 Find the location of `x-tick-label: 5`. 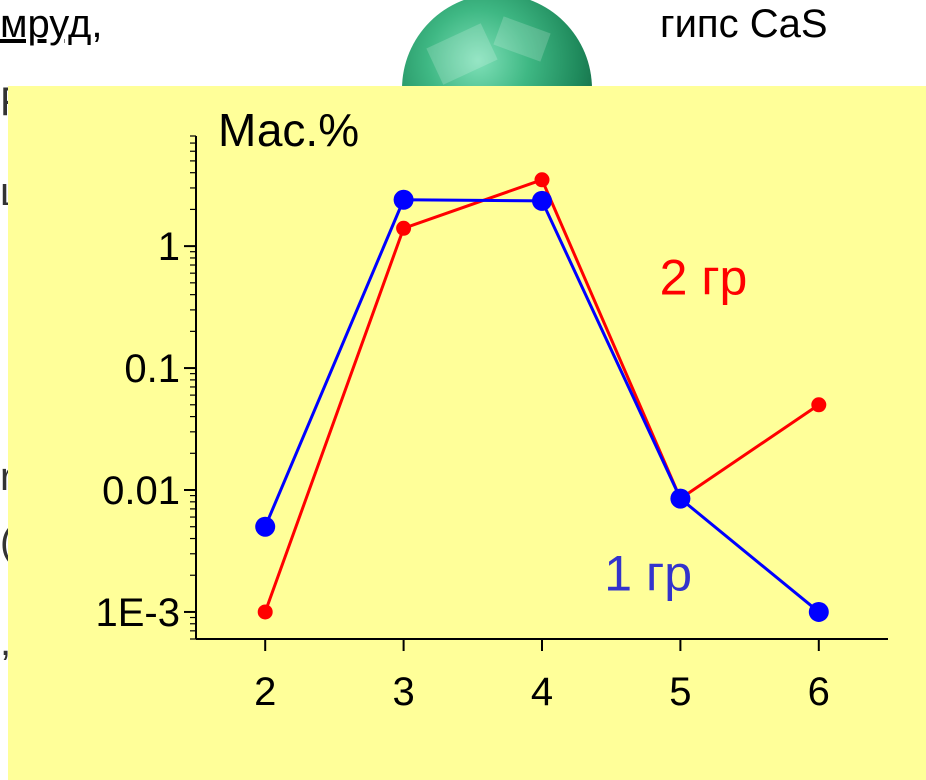

x-tick-label: 5 is located at coordinates (680, 692).